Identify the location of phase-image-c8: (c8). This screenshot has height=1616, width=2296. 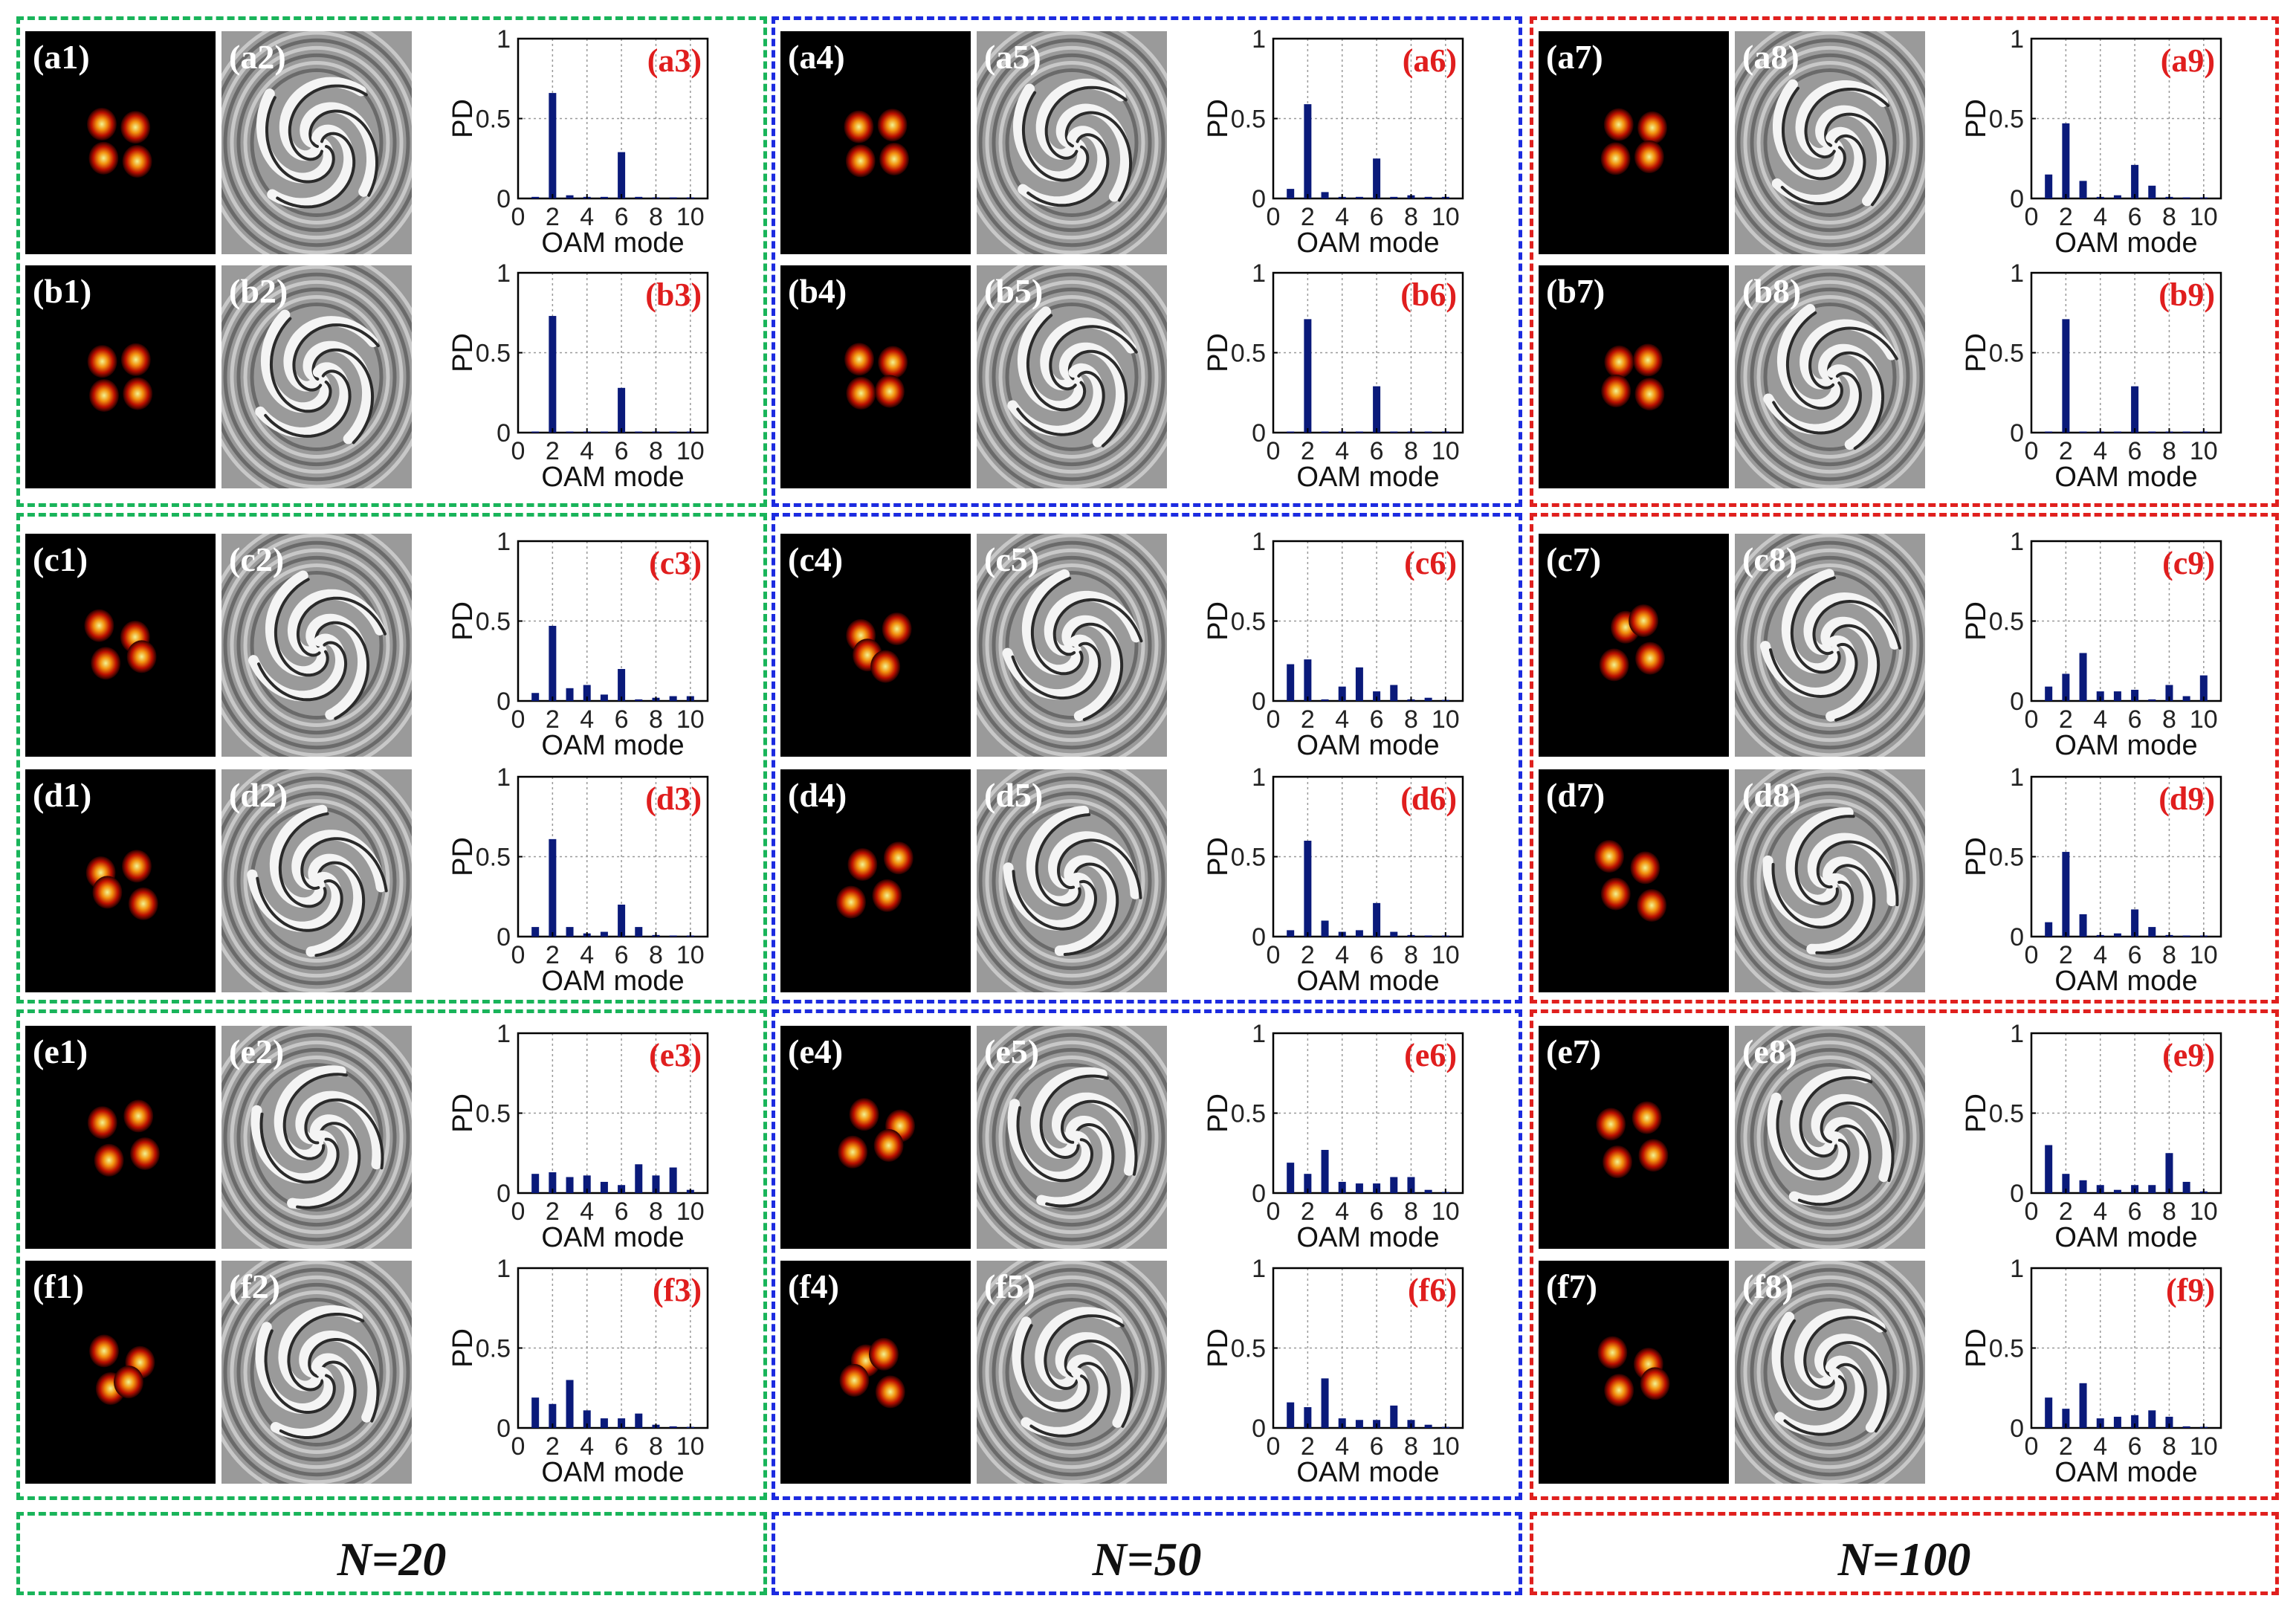
(1830, 645).